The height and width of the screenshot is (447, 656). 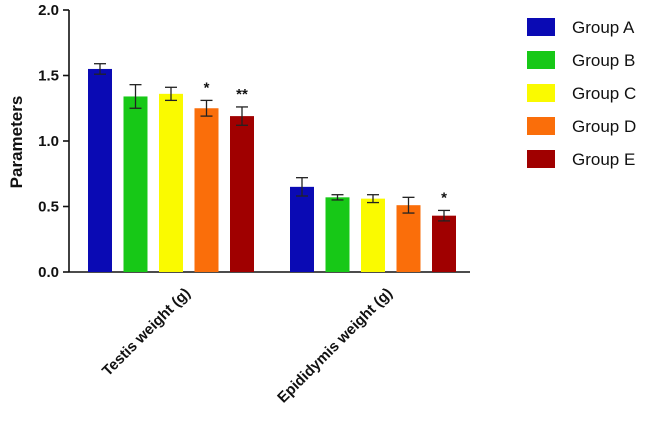 What do you see at coordinates (146, 332) in the screenshot?
I see `x-category-label: Testis weight (g)` at bounding box center [146, 332].